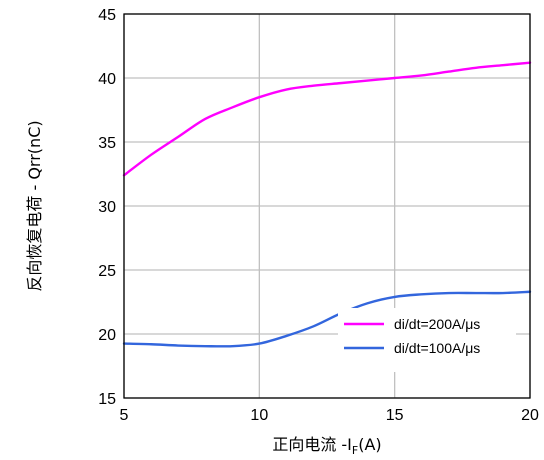 This screenshot has width=544, height=460. I want to click on x-tick-label: 15, so click(395, 415).